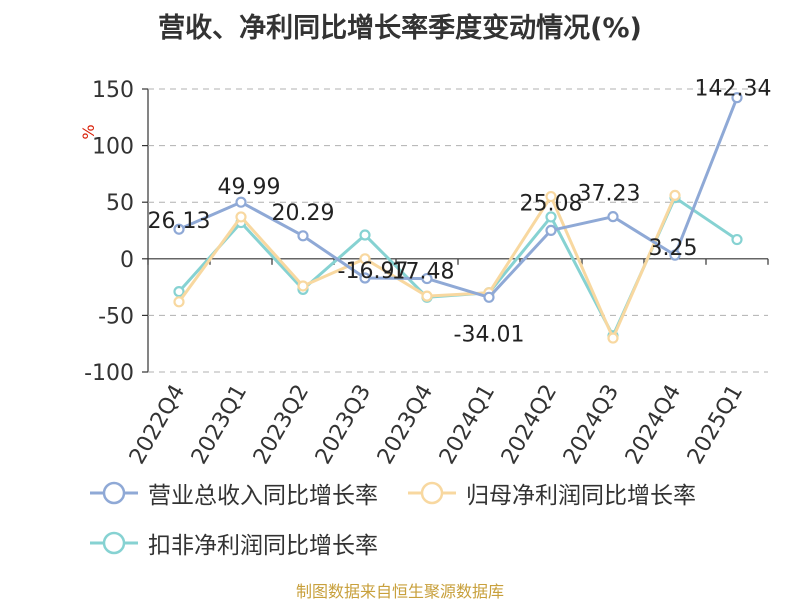 The width and height of the screenshot is (800, 602). Describe the element at coordinates (281, 425) in the screenshot. I see `x-tick-label: 2023Q2` at that location.